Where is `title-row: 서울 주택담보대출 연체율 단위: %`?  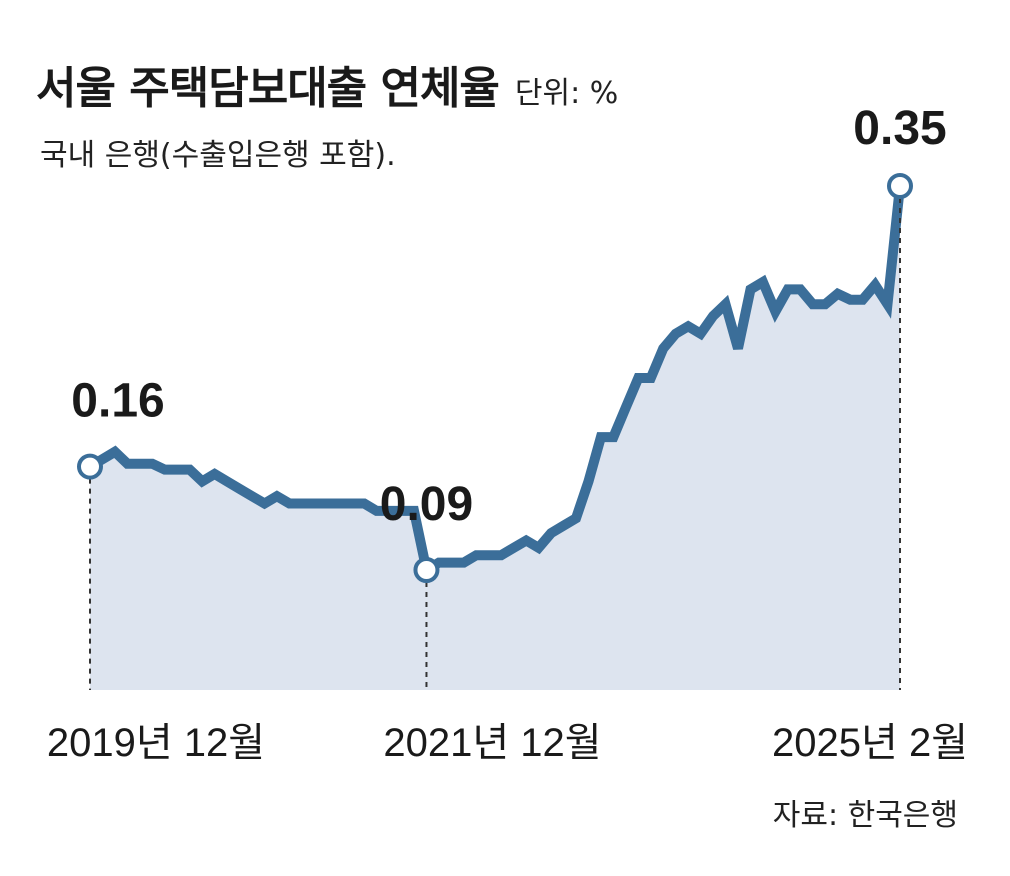
title-row: 서울 주택담보대출 연체율 단위: % is located at coordinates (327, 84).